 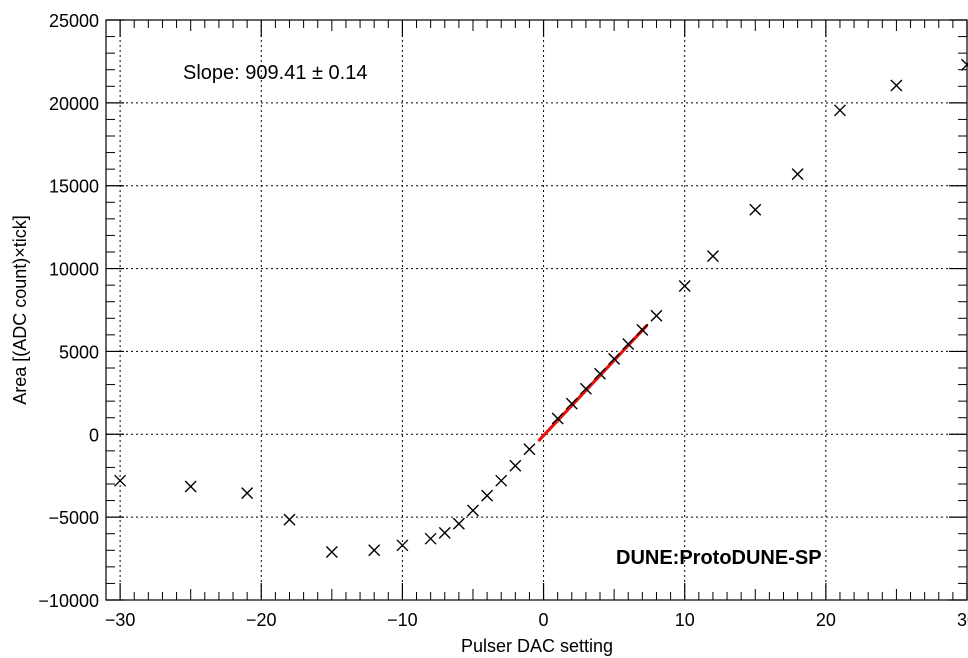 What do you see at coordinates (74, 270) in the screenshot?
I see `y-tick-label: 10000` at bounding box center [74, 270].